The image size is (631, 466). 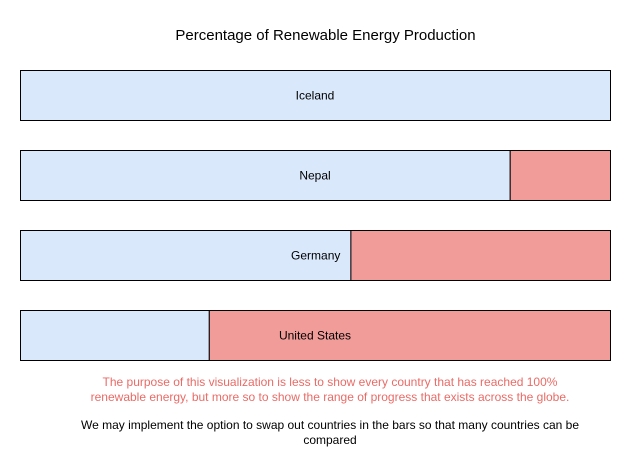 I want to click on bar-label-iceland: Iceland, so click(x=315, y=96).